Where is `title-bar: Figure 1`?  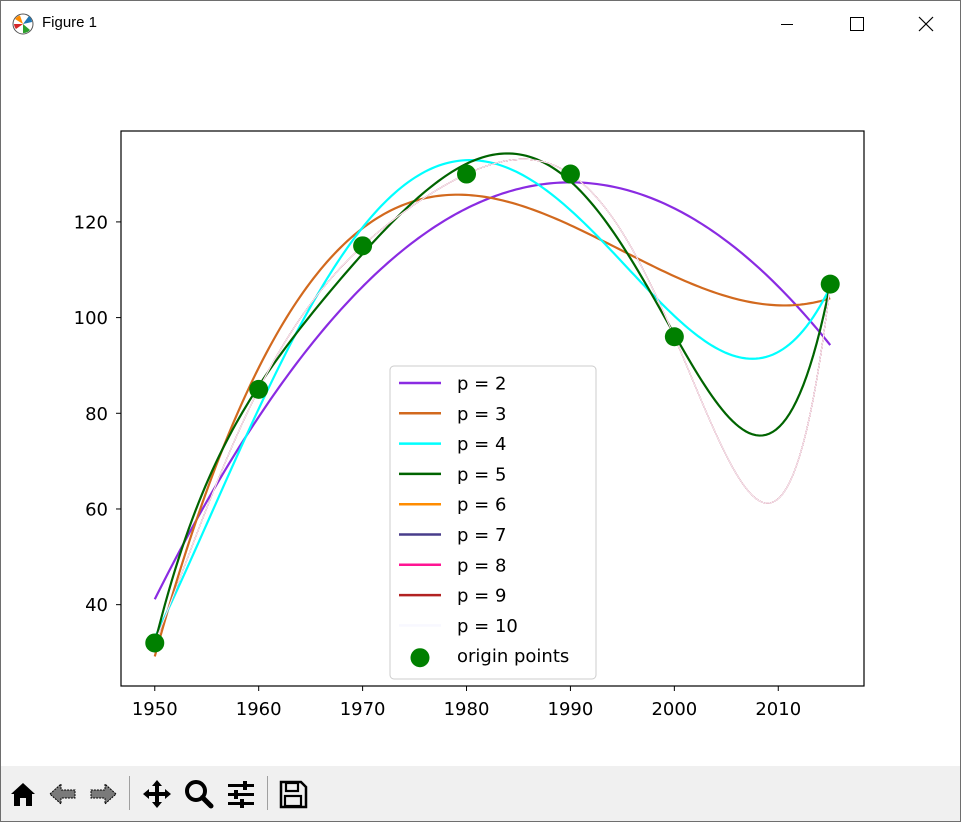 title-bar: Figure 1 is located at coordinates (480, 24).